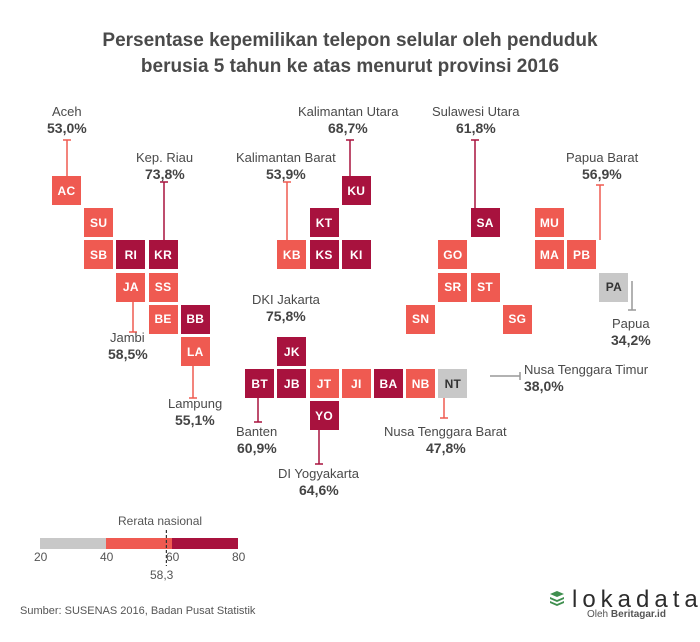  I want to click on tile-be: BE, so click(163, 319).